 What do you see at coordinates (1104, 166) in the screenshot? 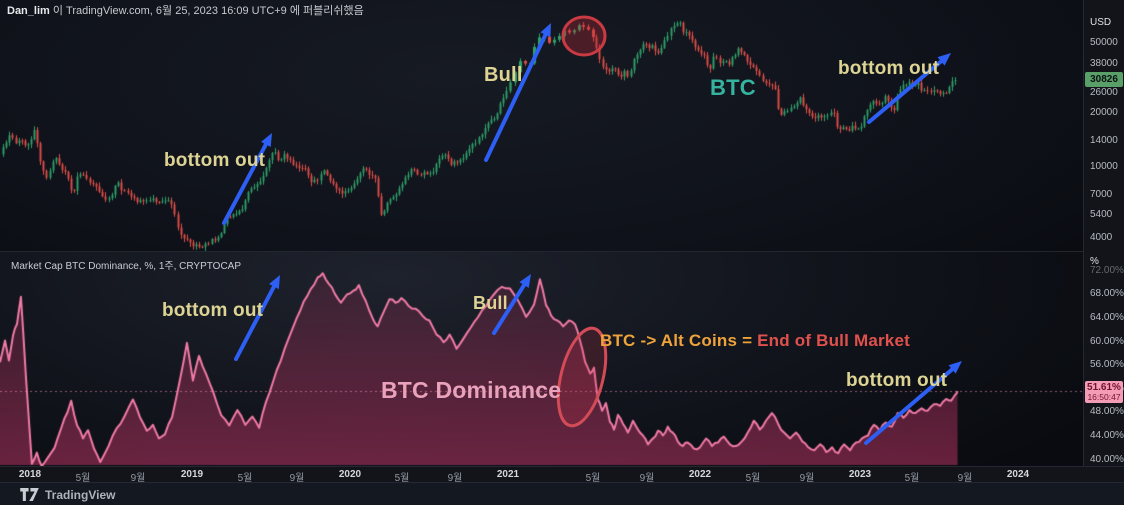
I see `price-tick-label: 10000` at bounding box center [1104, 166].